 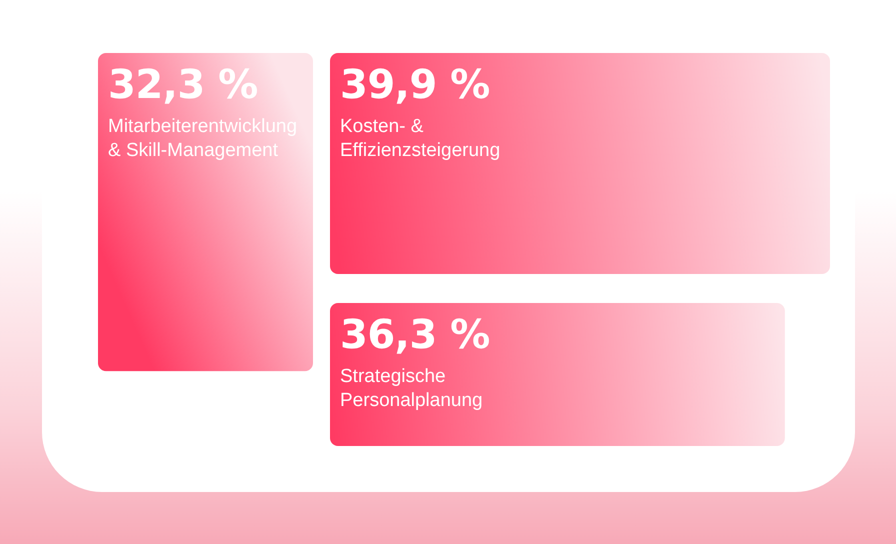 I want to click on data-label: 39,9 %, so click(x=415, y=85).